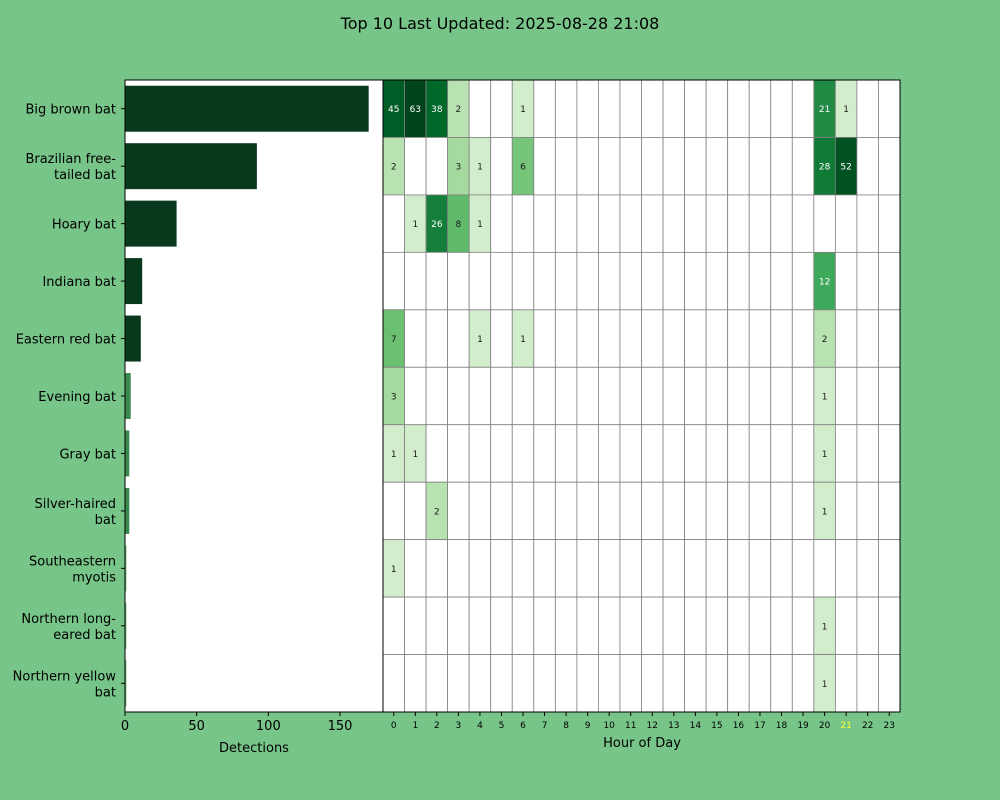  What do you see at coordinates (845, 168) in the screenshot?
I see `heatmap-cell-value: 52` at bounding box center [845, 168].